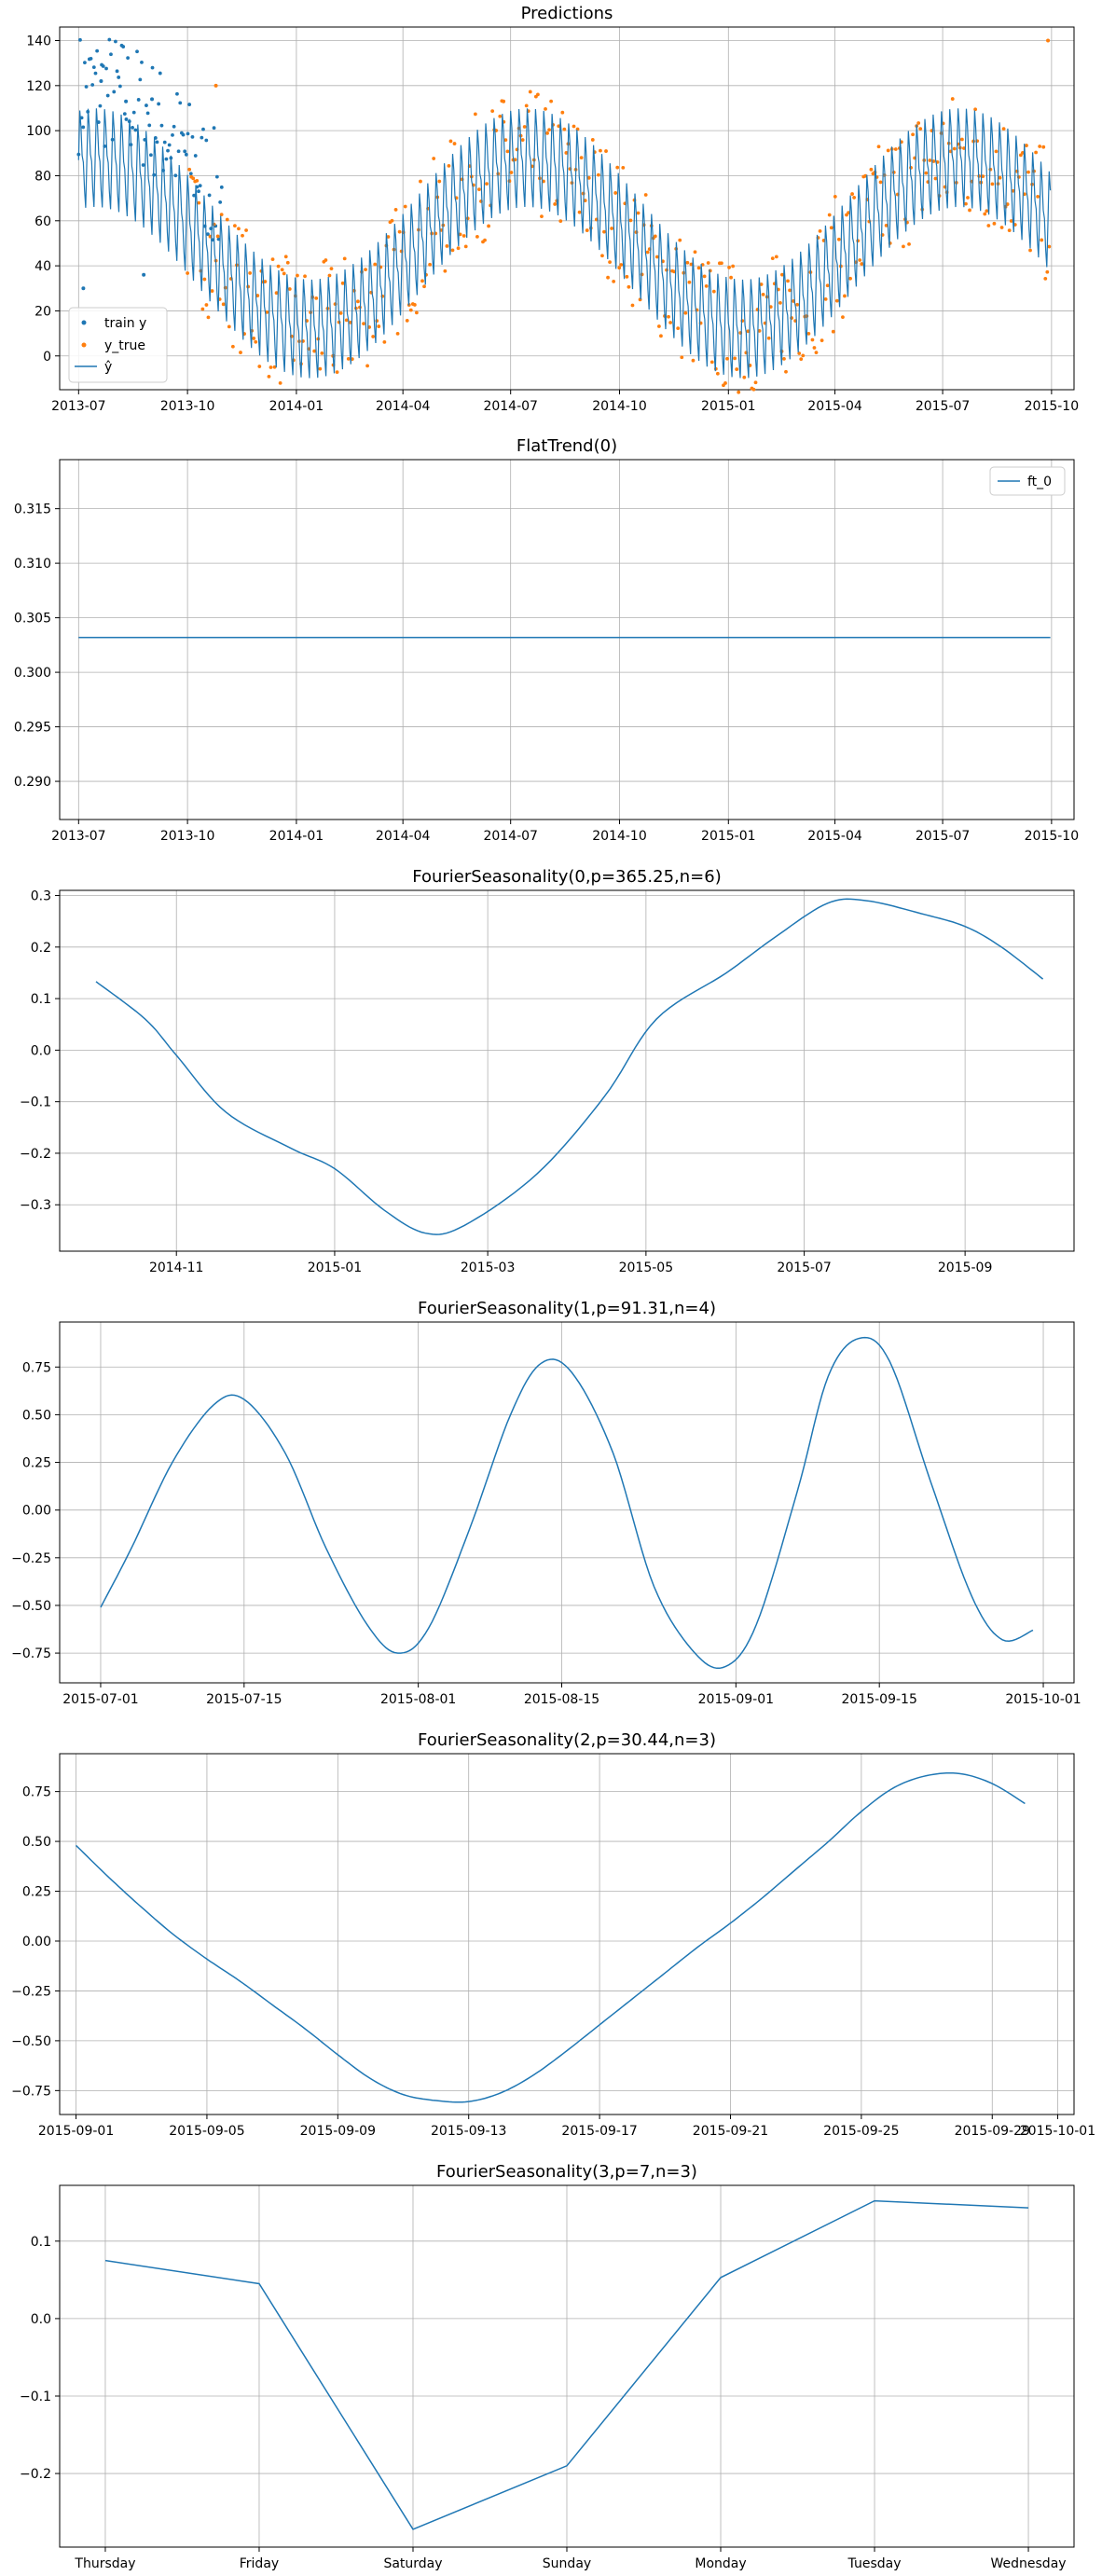  I want to click on legend-label-true: y_true, so click(124, 345).